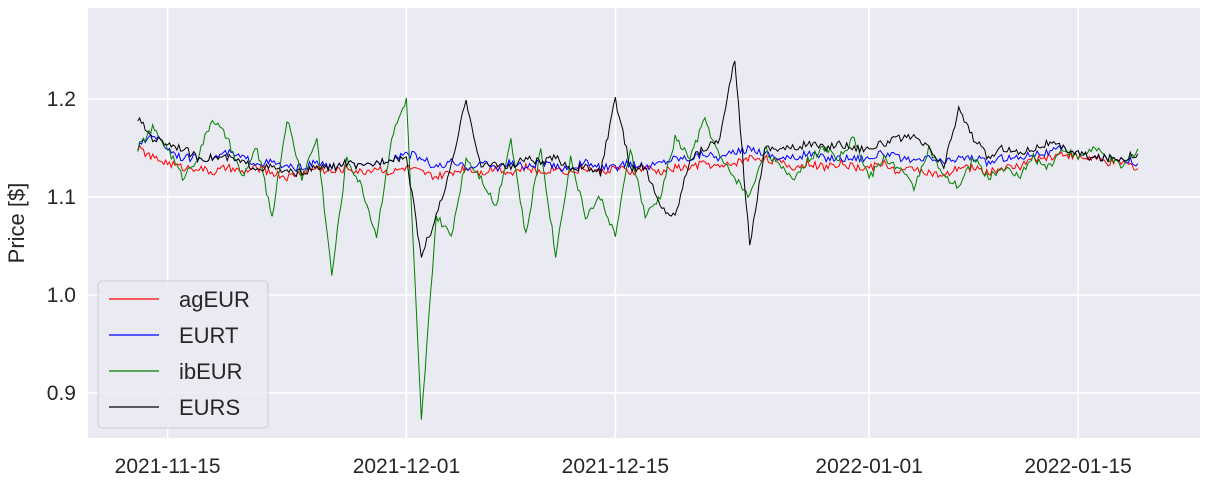 The height and width of the screenshot is (487, 1209). What do you see at coordinates (61, 295) in the screenshot?
I see `y-tick-label: 1.0` at bounding box center [61, 295].